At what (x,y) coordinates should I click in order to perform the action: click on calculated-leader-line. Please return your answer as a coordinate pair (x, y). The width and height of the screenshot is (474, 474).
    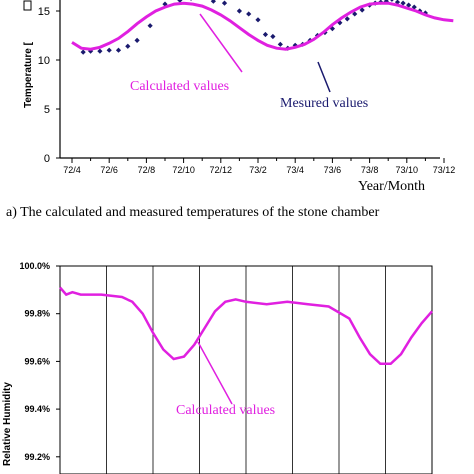
    Looking at the image, I should click on (221, 43).